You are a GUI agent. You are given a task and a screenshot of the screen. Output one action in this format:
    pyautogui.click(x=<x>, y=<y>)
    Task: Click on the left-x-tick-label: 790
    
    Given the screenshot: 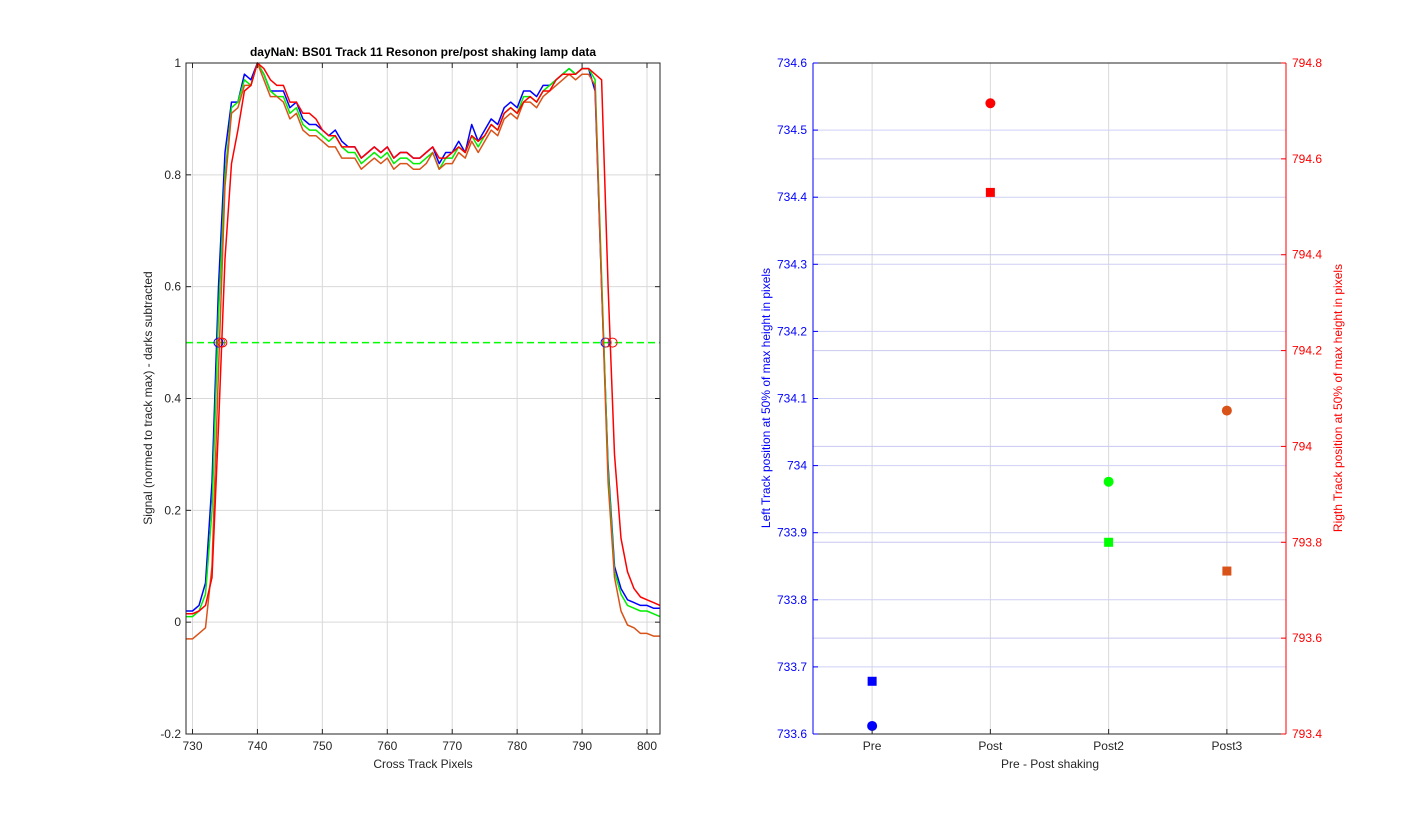 What is the action you would take?
    pyautogui.click(x=582, y=746)
    